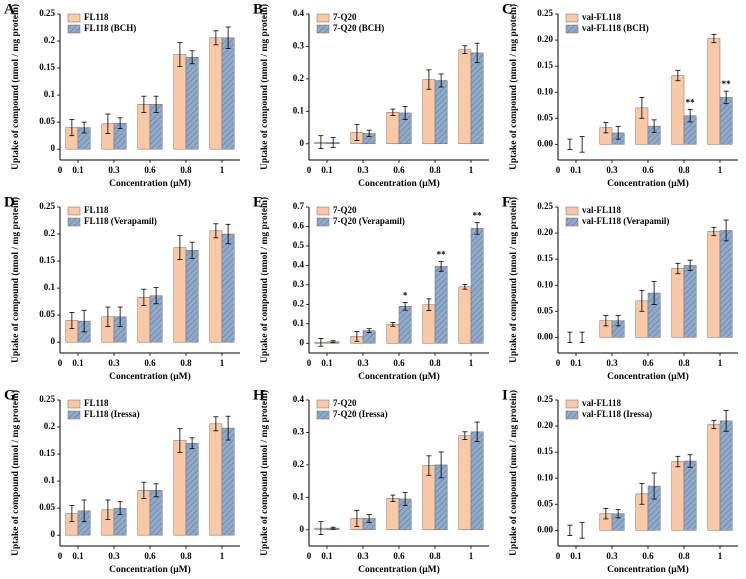  What do you see at coordinates (258, 202) in the screenshot?
I see `panel-label: E` at bounding box center [258, 202].